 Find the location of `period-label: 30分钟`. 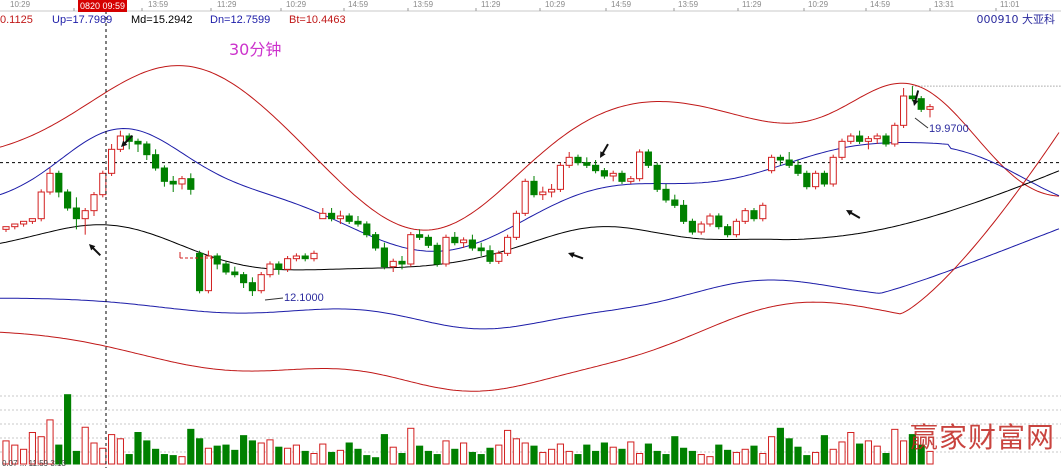

period-label: 30分钟 is located at coordinates (255, 49).